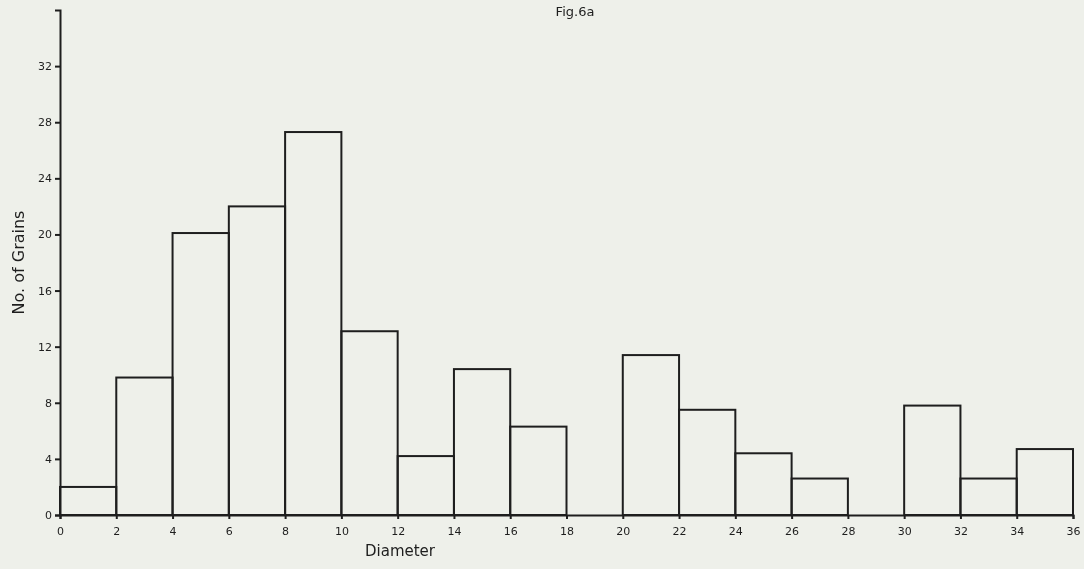 Image resolution: width=1084 pixels, height=569 pixels. Describe the element at coordinates (45, 347) in the screenshot. I see `y-tick-label: 12` at that location.